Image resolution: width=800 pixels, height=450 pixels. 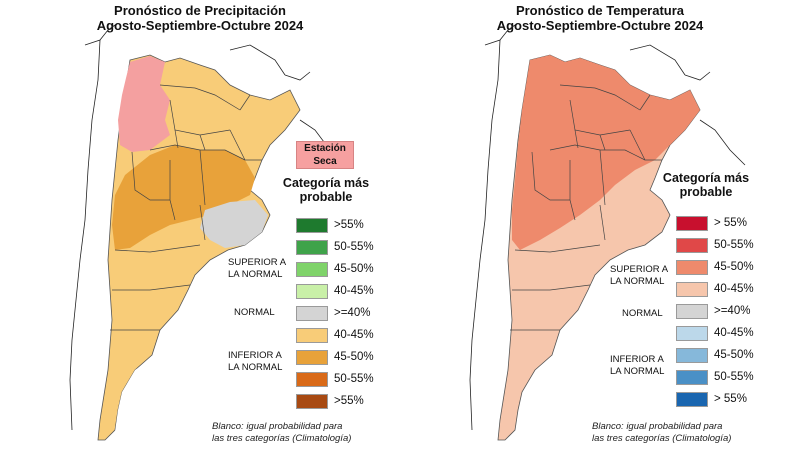 What do you see at coordinates (200, 10) in the screenshot?
I see `precipitation-title-line1: Pronóstico de Precipitación` at bounding box center [200, 10].